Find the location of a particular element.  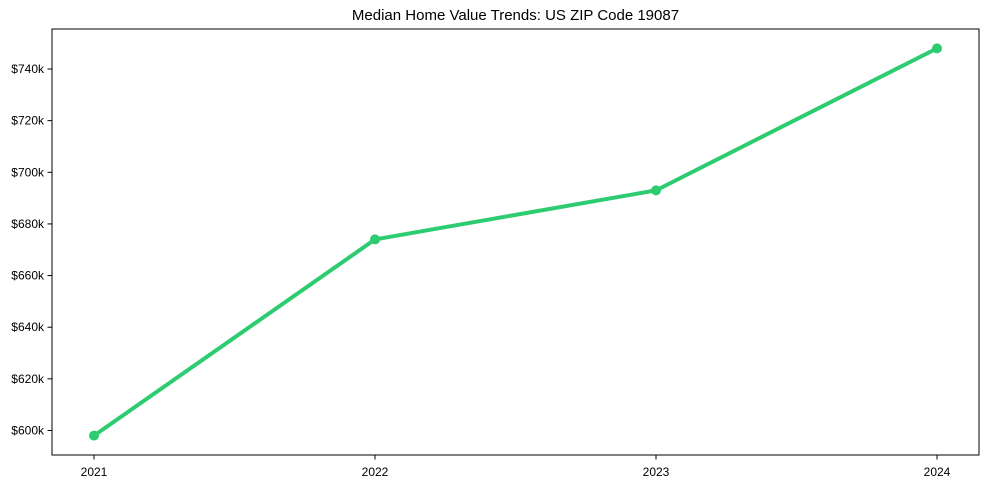

y-axis-tick-label: $600k is located at coordinates (28, 430).